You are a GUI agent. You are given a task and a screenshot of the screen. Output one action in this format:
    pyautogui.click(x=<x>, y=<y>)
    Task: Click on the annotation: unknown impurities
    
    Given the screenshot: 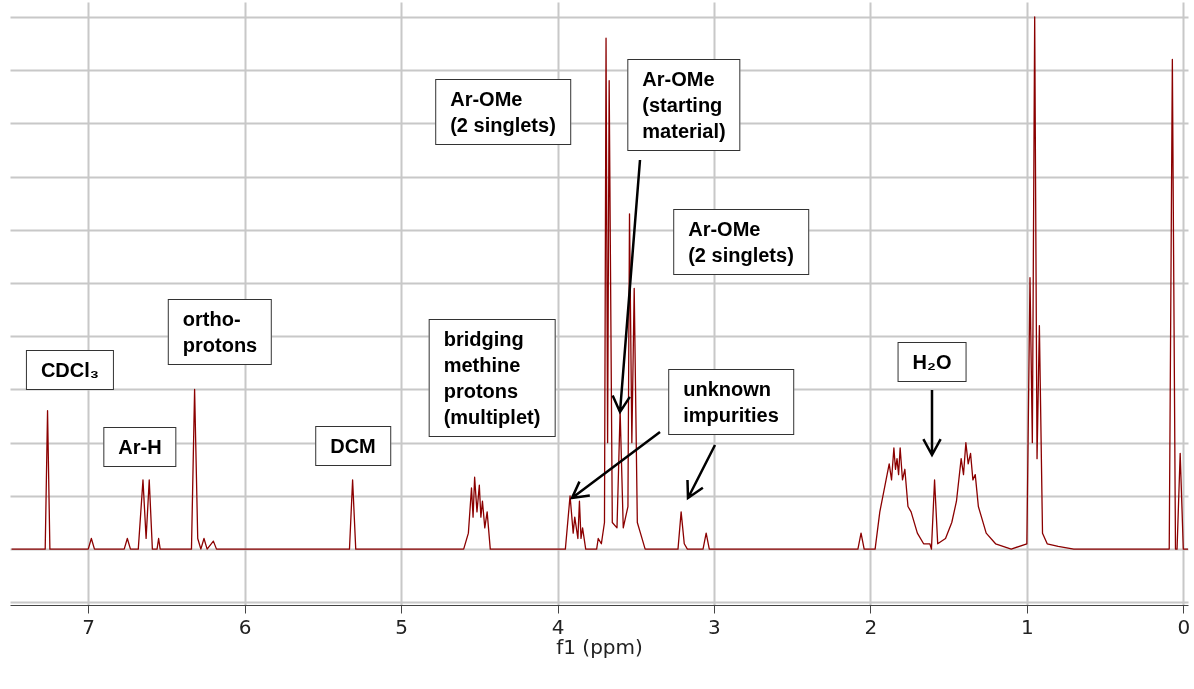 What is the action you would take?
    pyautogui.click(x=731, y=402)
    